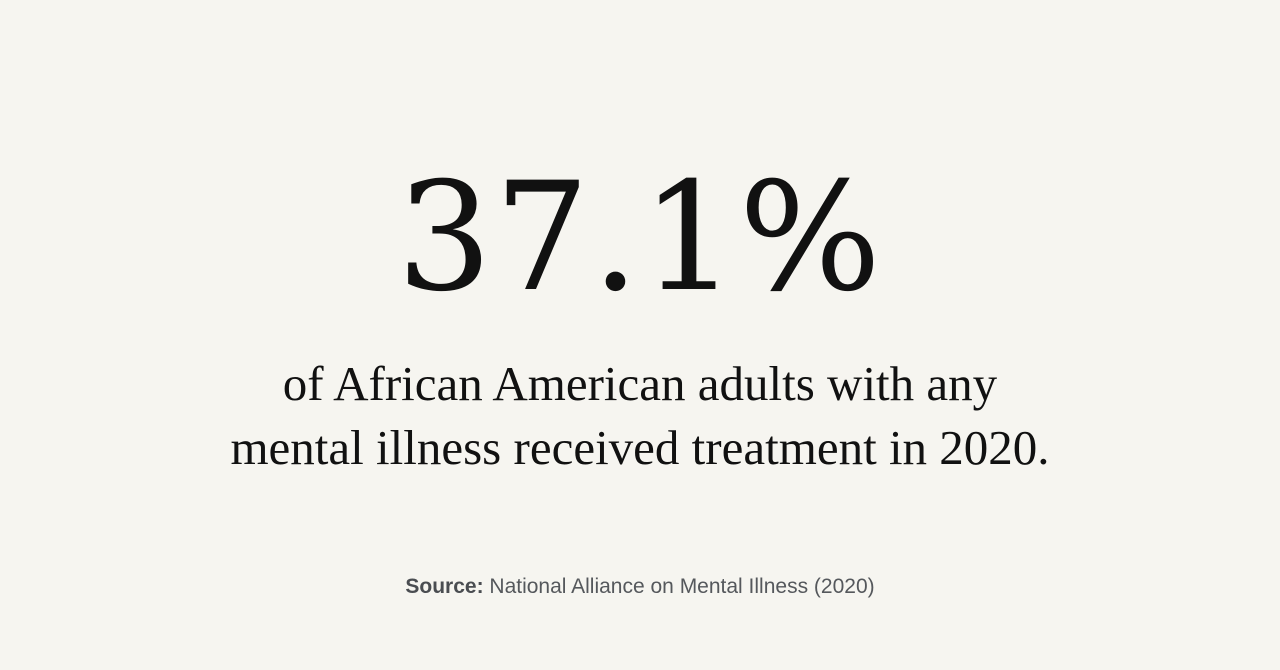 Image resolution: width=1280 pixels, height=670 pixels. Describe the element at coordinates (640, 238) in the screenshot. I see `stat-value: 37.1%` at that location.